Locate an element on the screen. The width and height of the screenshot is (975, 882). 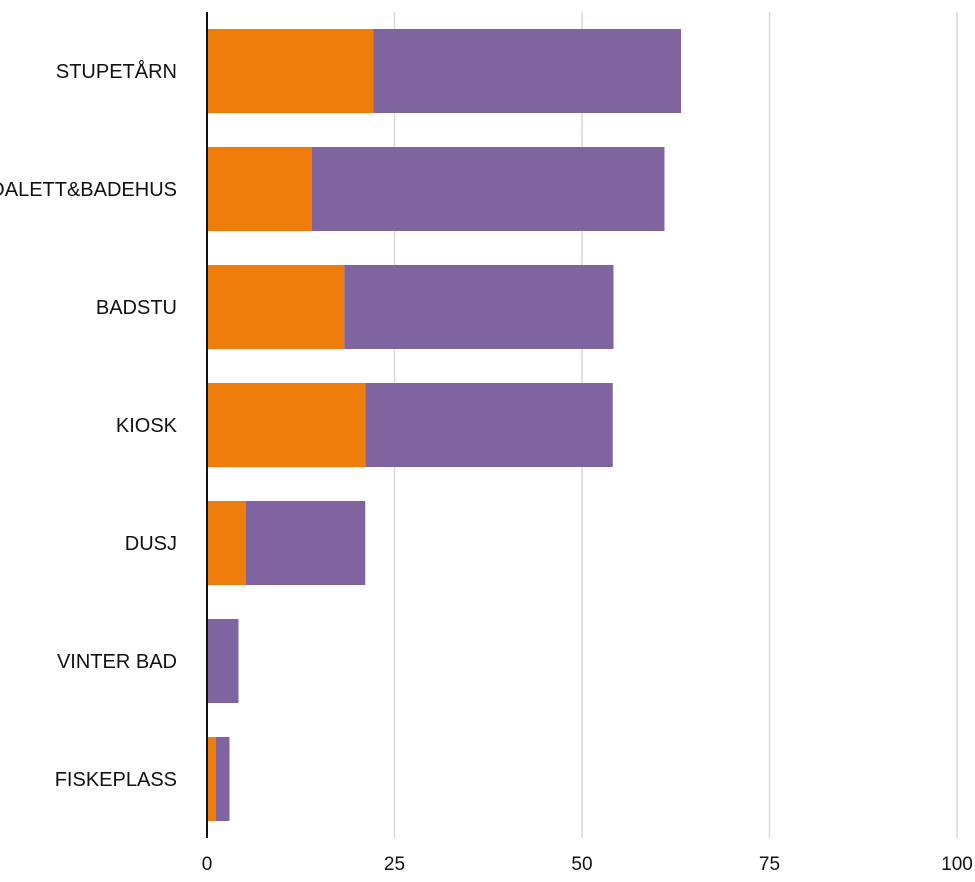
category-label: BADSTU is located at coordinates (136, 308).